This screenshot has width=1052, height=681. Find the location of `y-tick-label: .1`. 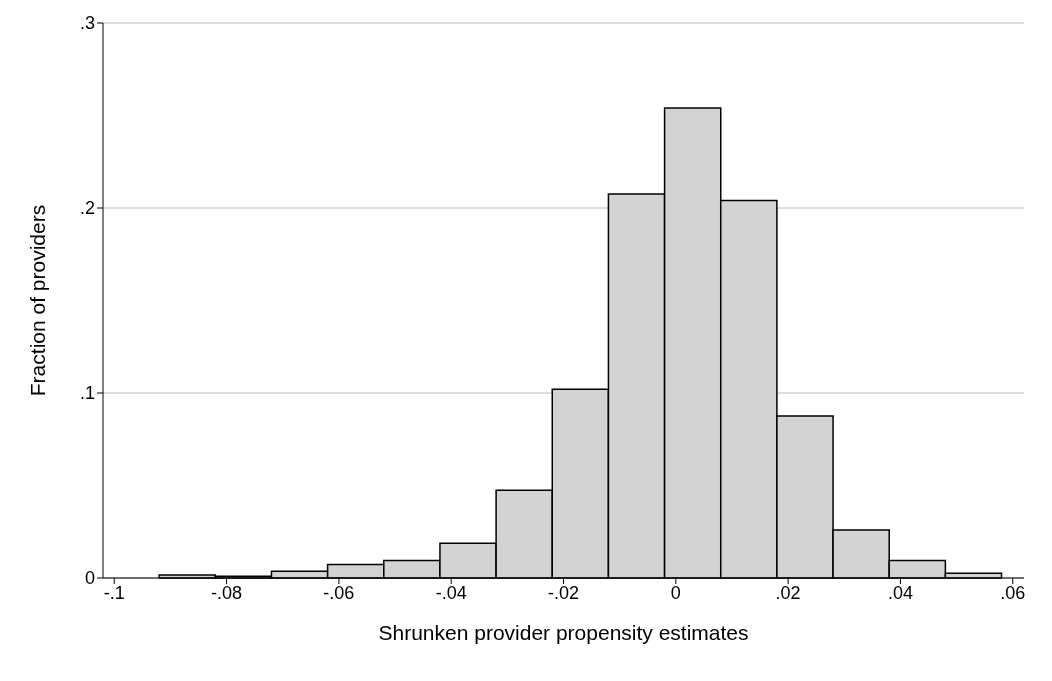

y-tick-label: .1 is located at coordinates (87, 393).